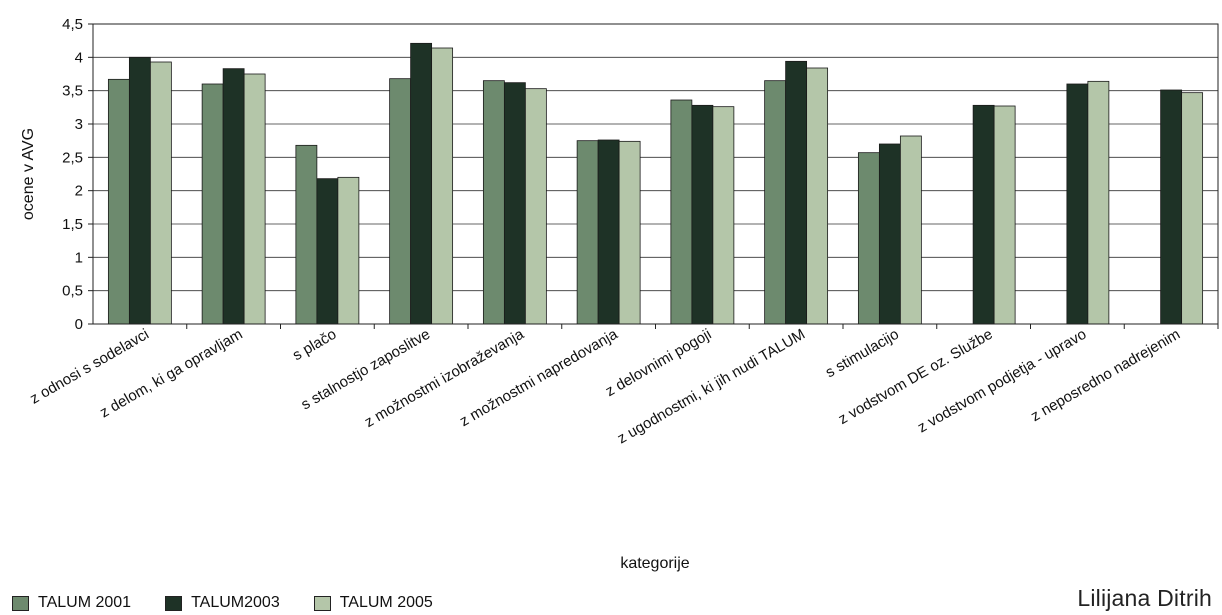 This screenshot has height=615, width=1222. What do you see at coordinates (79, 324) in the screenshot?
I see `y-tick-label: 0` at bounding box center [79, 324].